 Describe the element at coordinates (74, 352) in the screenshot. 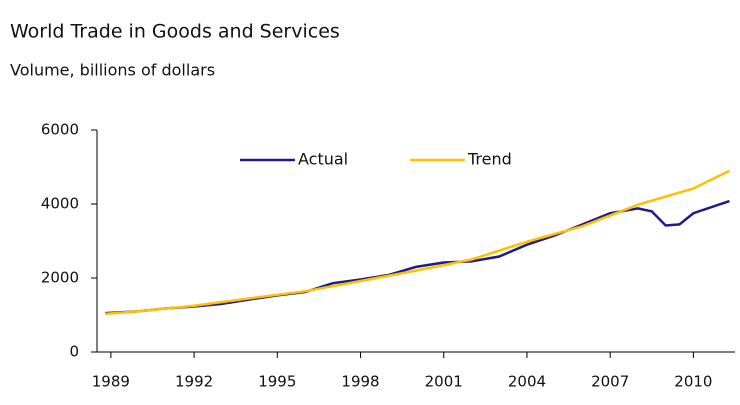

I see `y-tick-label: 0` at that location.